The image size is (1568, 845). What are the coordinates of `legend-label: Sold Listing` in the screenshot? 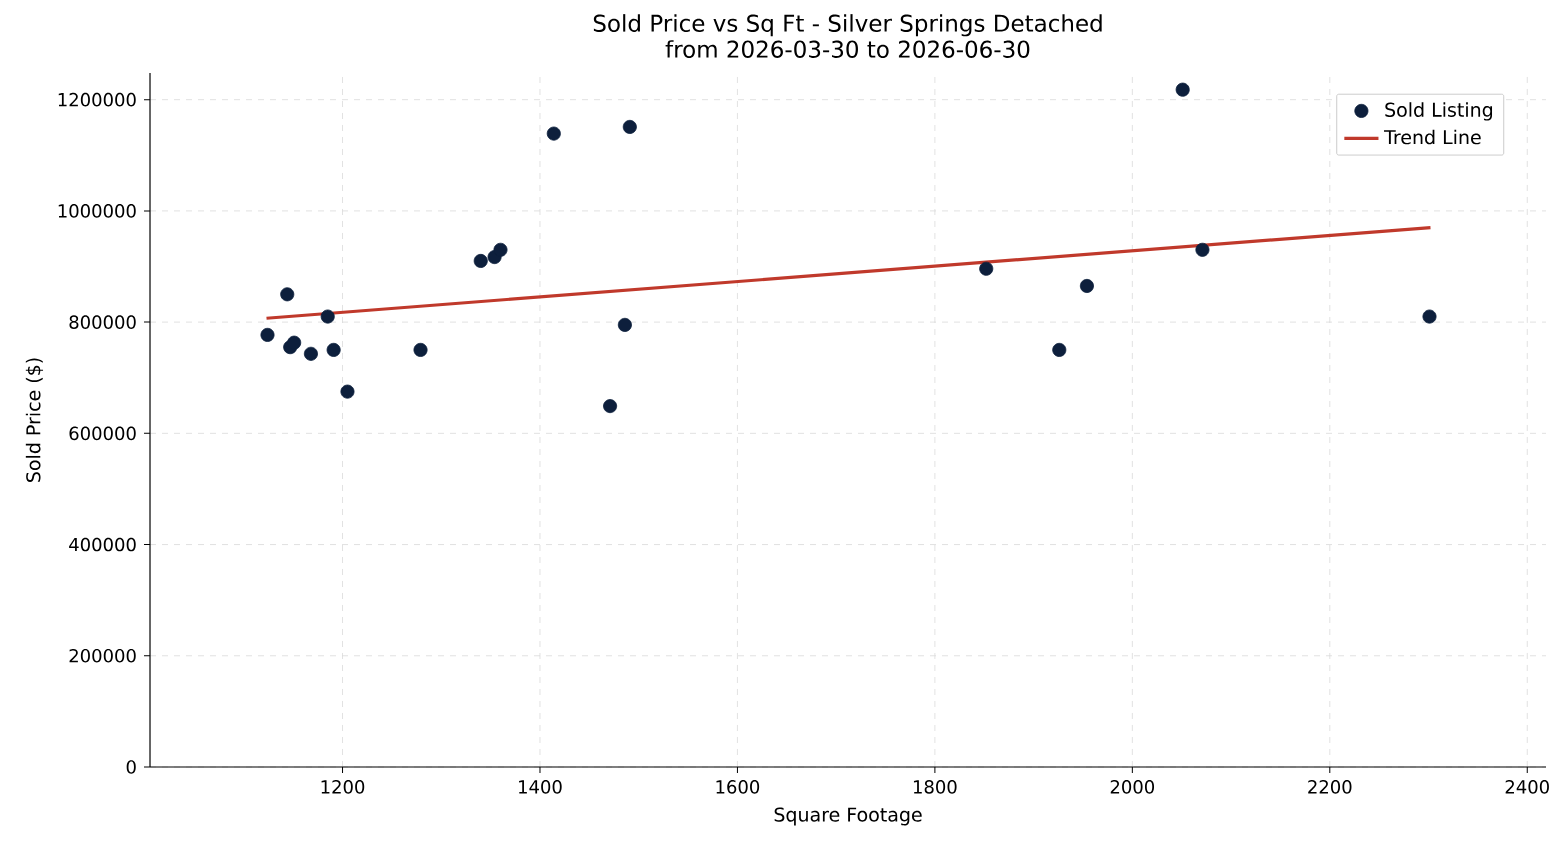 It's located at (1439, 111).